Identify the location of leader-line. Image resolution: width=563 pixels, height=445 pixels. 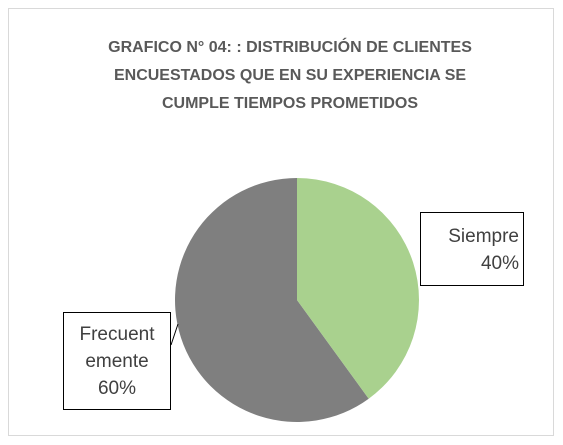
(174, 334).